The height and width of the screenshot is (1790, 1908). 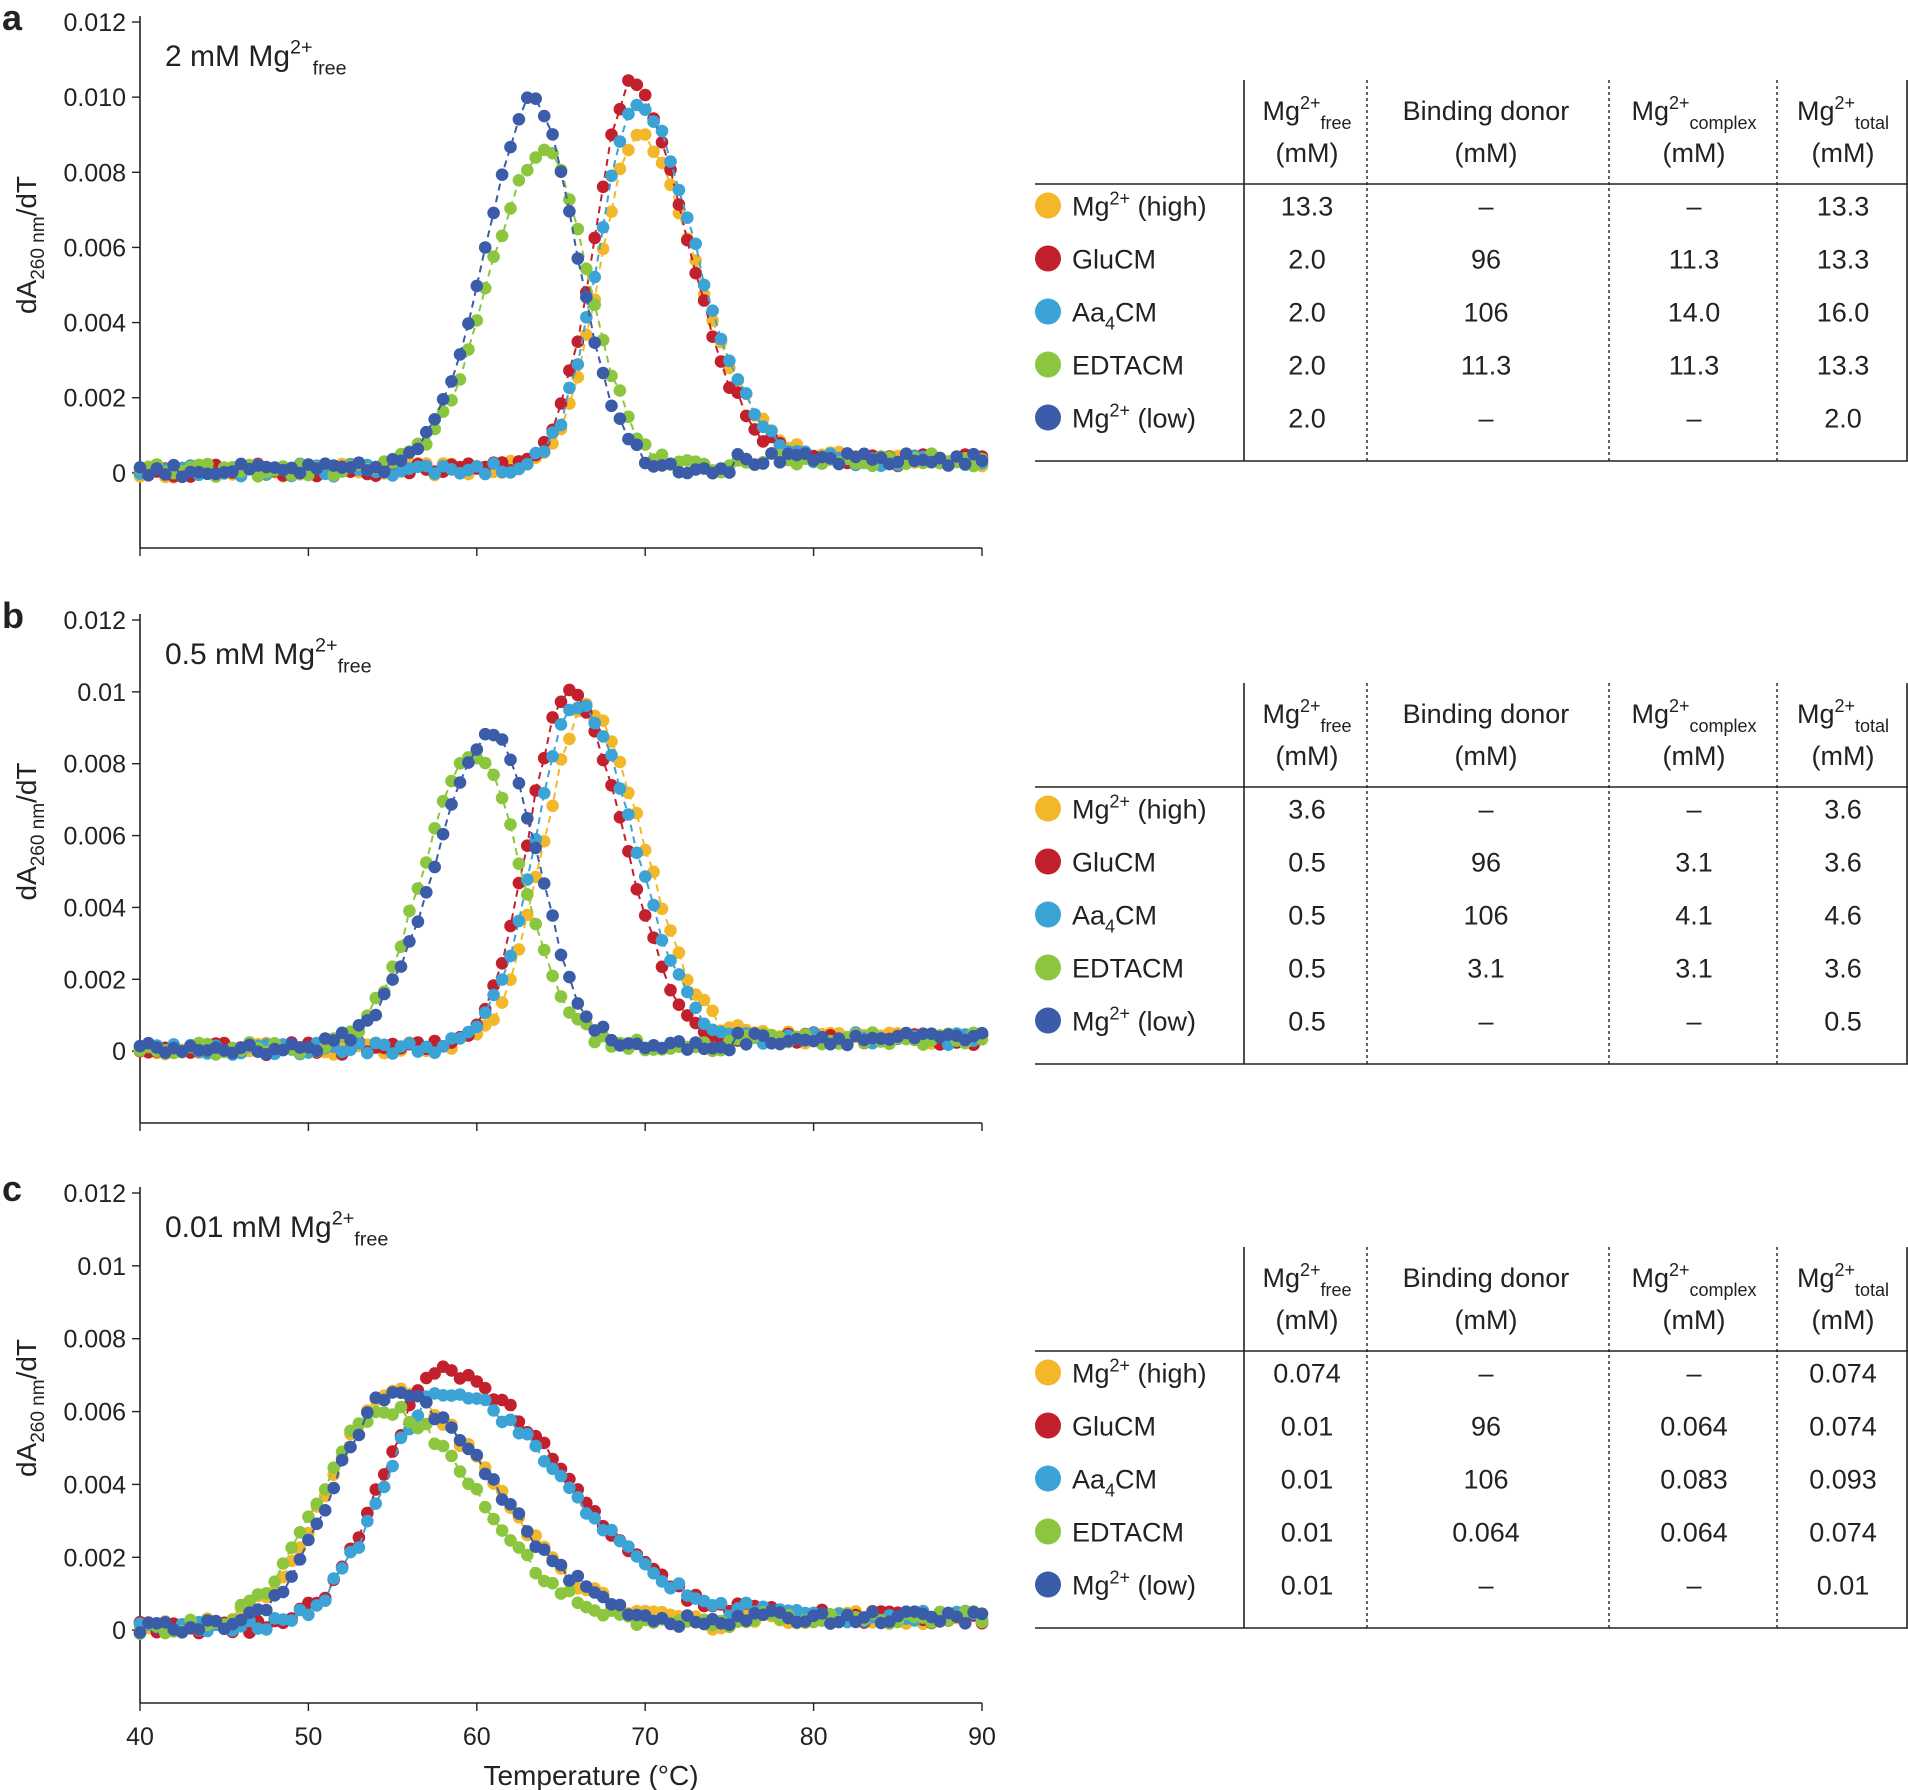 What do you see at coordinates (1110, 1491) in the screenshot?
I see `row-label-sub: 4` at bounding box center [1110, 1491].